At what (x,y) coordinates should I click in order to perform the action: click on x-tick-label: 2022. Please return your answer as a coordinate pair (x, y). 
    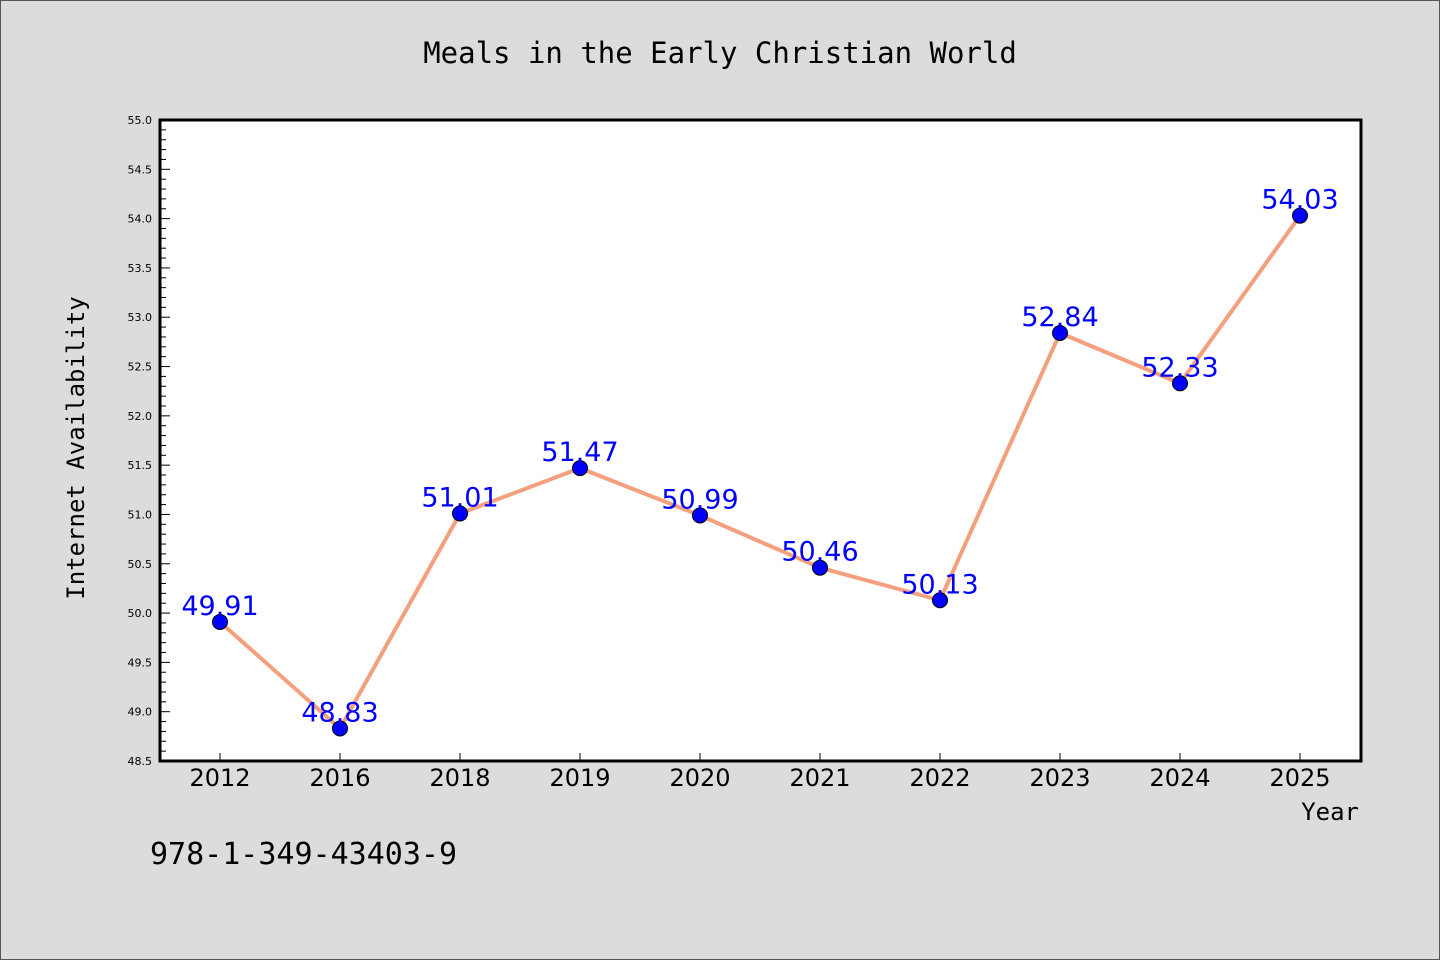
    Looking at the image, I should click on (939, 778).